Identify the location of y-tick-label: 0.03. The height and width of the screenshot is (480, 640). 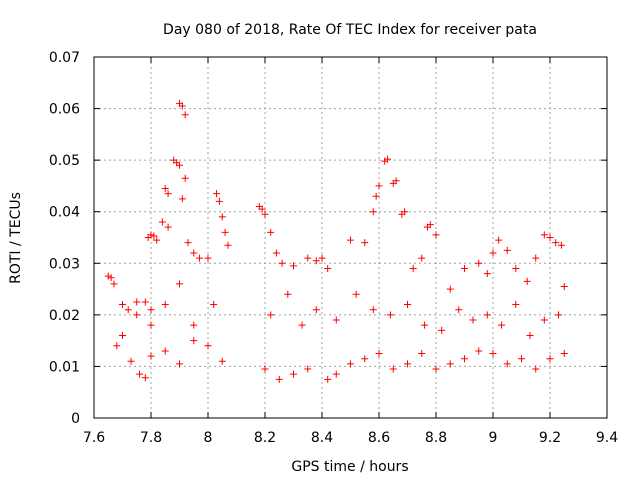
(64, 264).